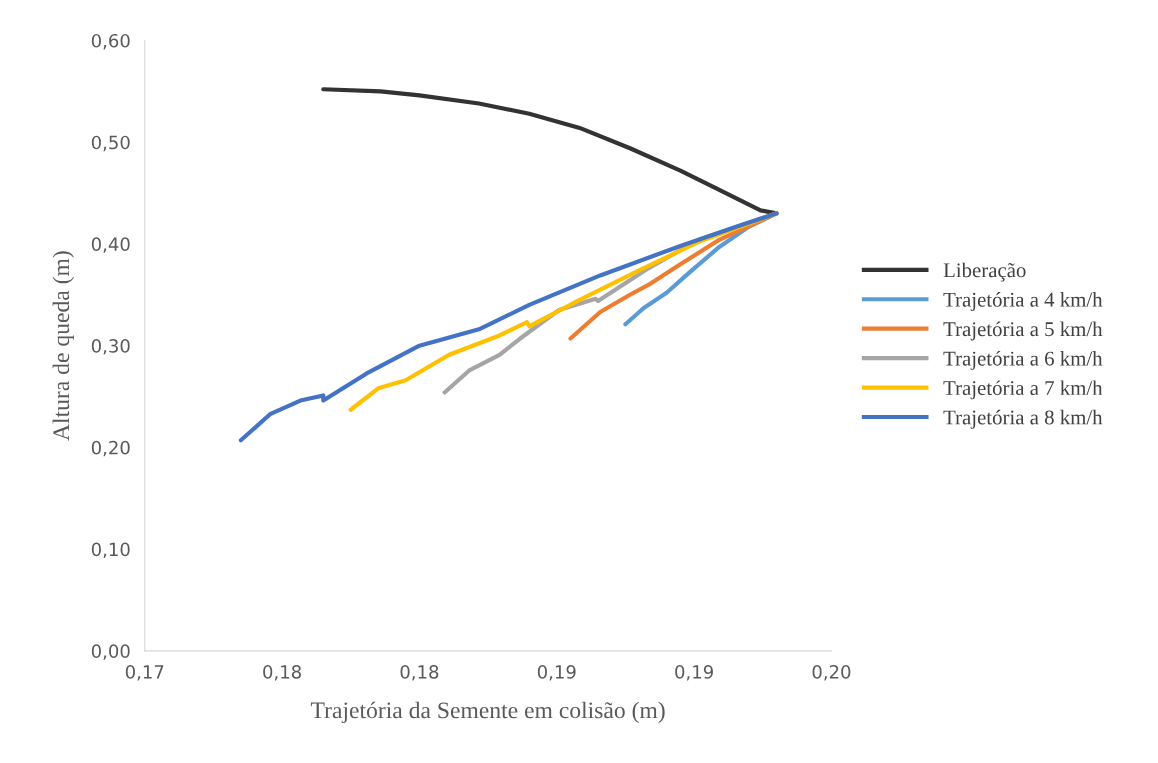 Image resolution: width=1158 pixels, height=763 pixels. I want to click on y-tick-label: 0,60, so click(110, 41).